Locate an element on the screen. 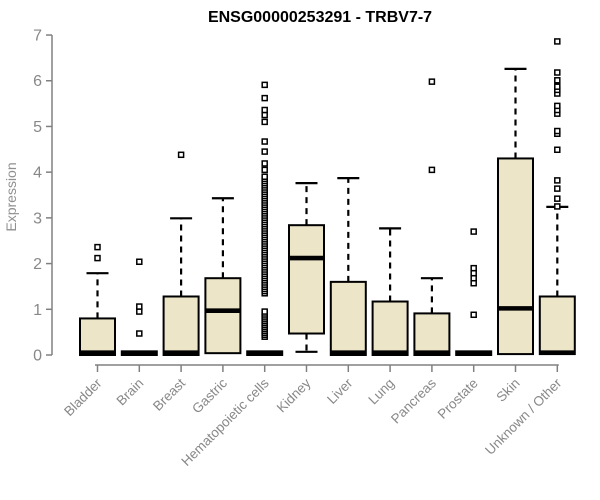 The image size is (600, 500). box-gastric is located at coordinates (223, 276).